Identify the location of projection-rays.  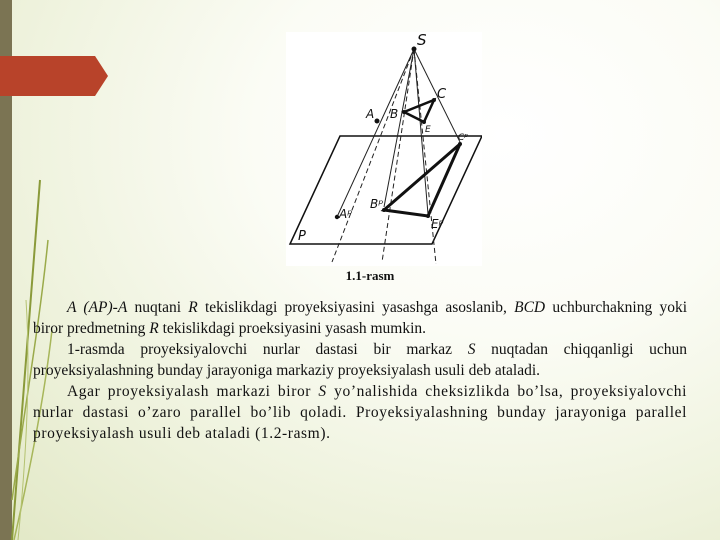
(396, 156).